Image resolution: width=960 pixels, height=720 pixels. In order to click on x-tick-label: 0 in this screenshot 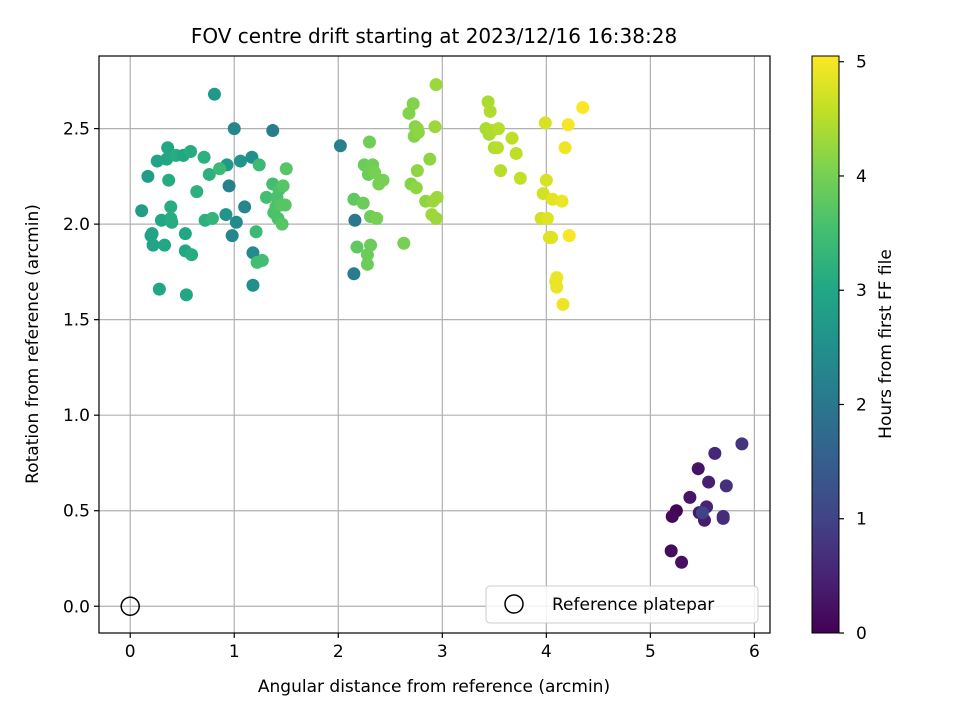, I will do `click(130, 652)`.